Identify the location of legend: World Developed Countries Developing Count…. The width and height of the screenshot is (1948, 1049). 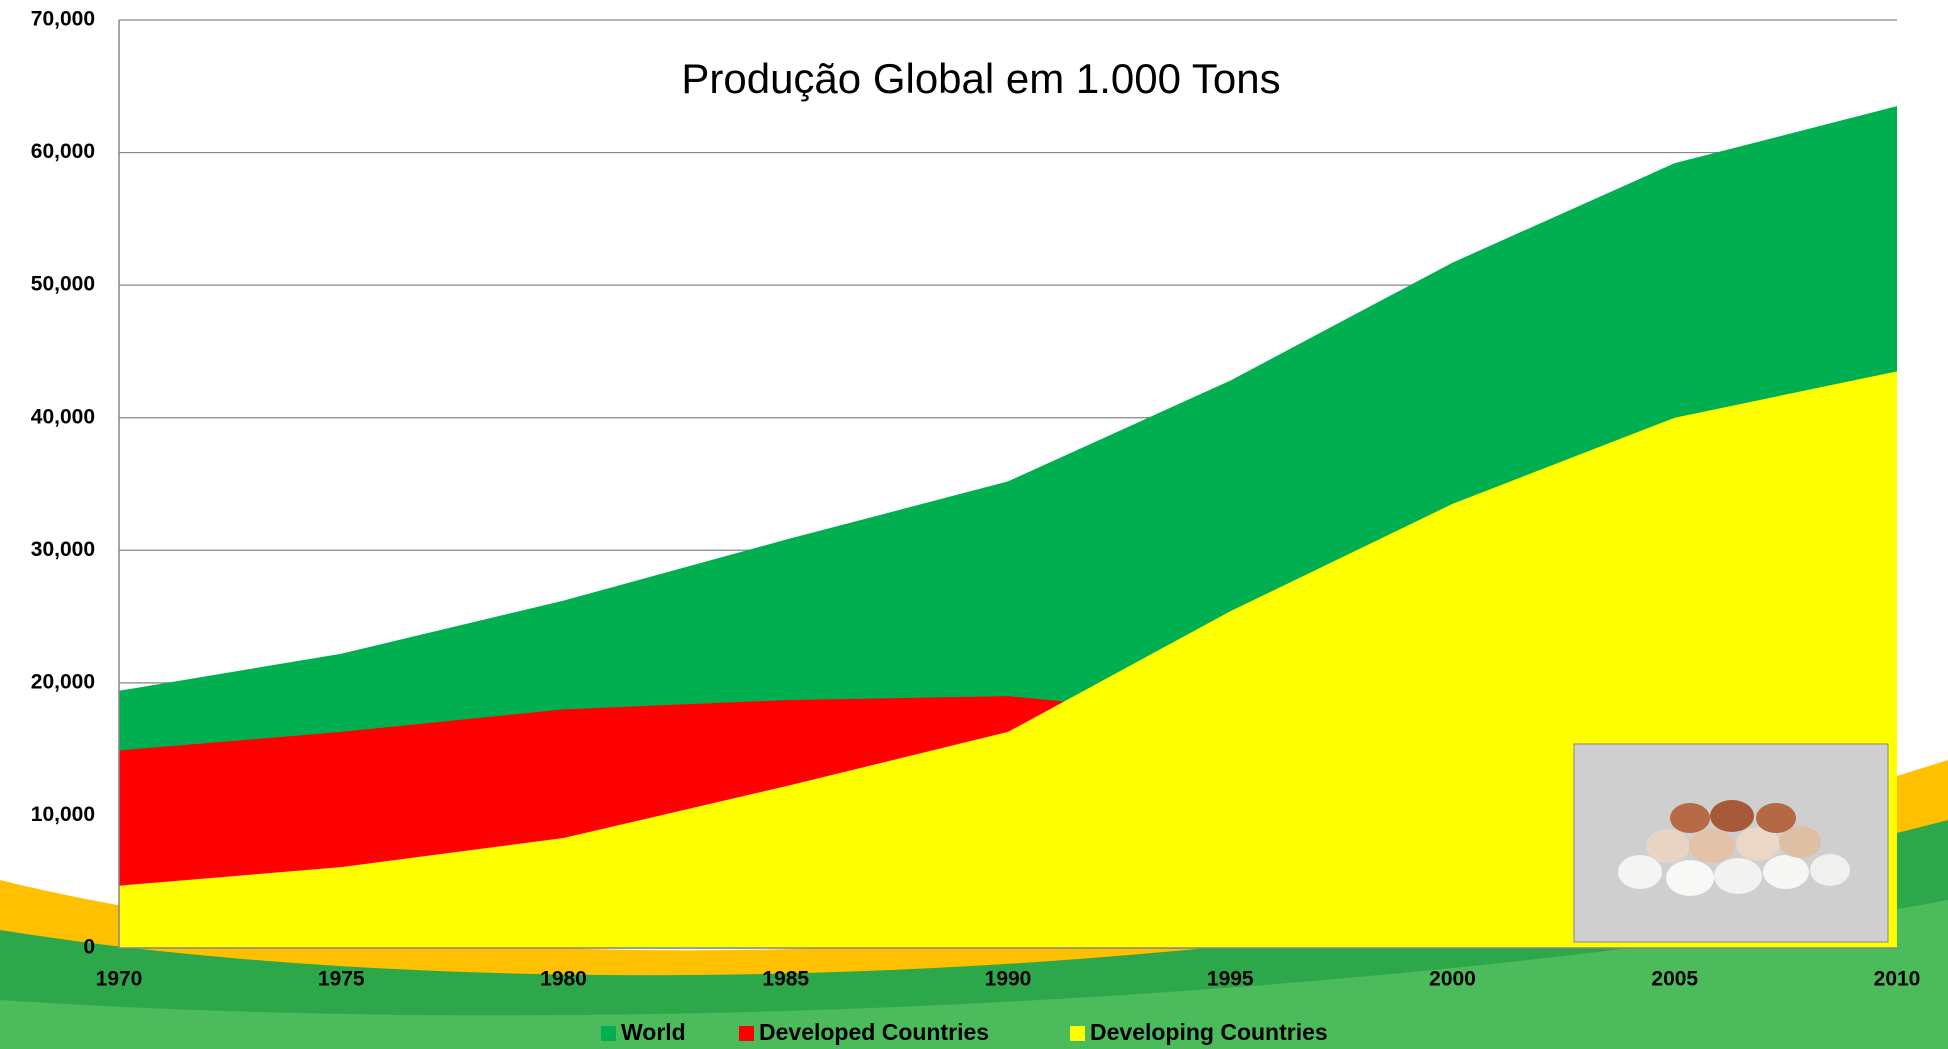
(964, 1032).